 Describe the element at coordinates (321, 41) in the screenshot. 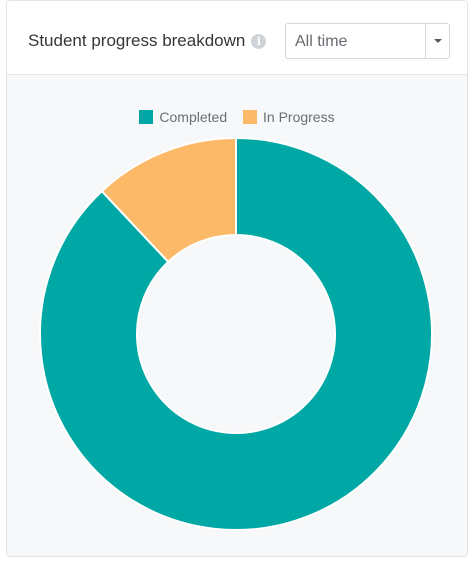

I see `time-range-value: All time` at that location.